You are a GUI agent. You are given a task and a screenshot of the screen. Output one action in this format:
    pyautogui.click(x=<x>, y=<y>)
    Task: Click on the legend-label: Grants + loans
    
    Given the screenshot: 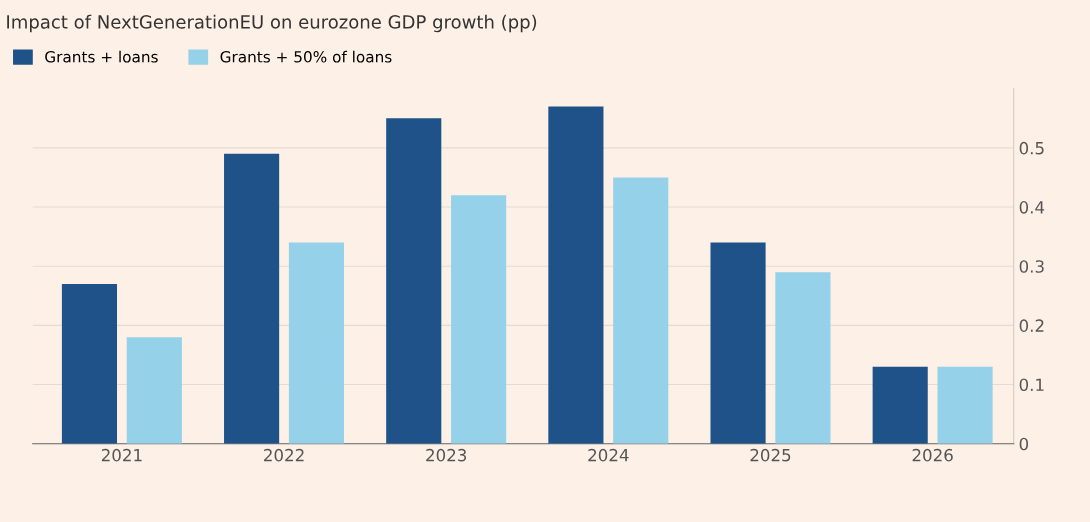 What is the action you would take?
    pyautogui.click(x=101, y=56)
    